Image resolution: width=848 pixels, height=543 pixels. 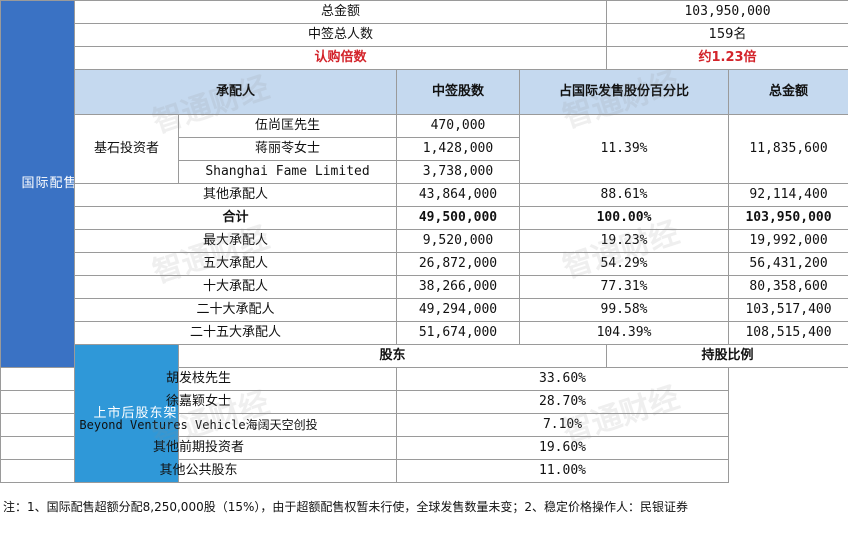 What do you see at coordinates (788, 195) in the screenshot?
I see `row-amount: 92,114,400` at bounding box center [788, 195].